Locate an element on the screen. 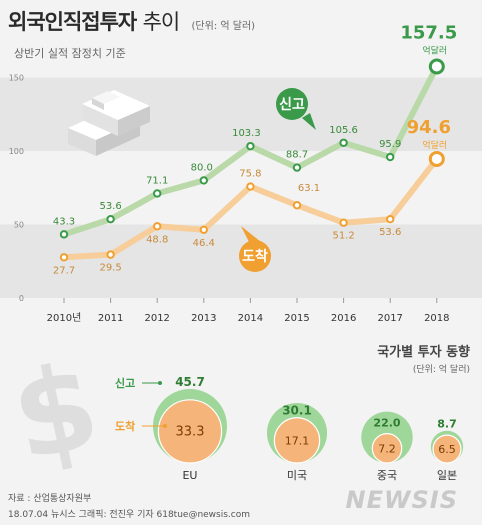 The height and width of the screenshot is (525, 482). series-last-value: 157.5 is located at coordinates (428, 32).